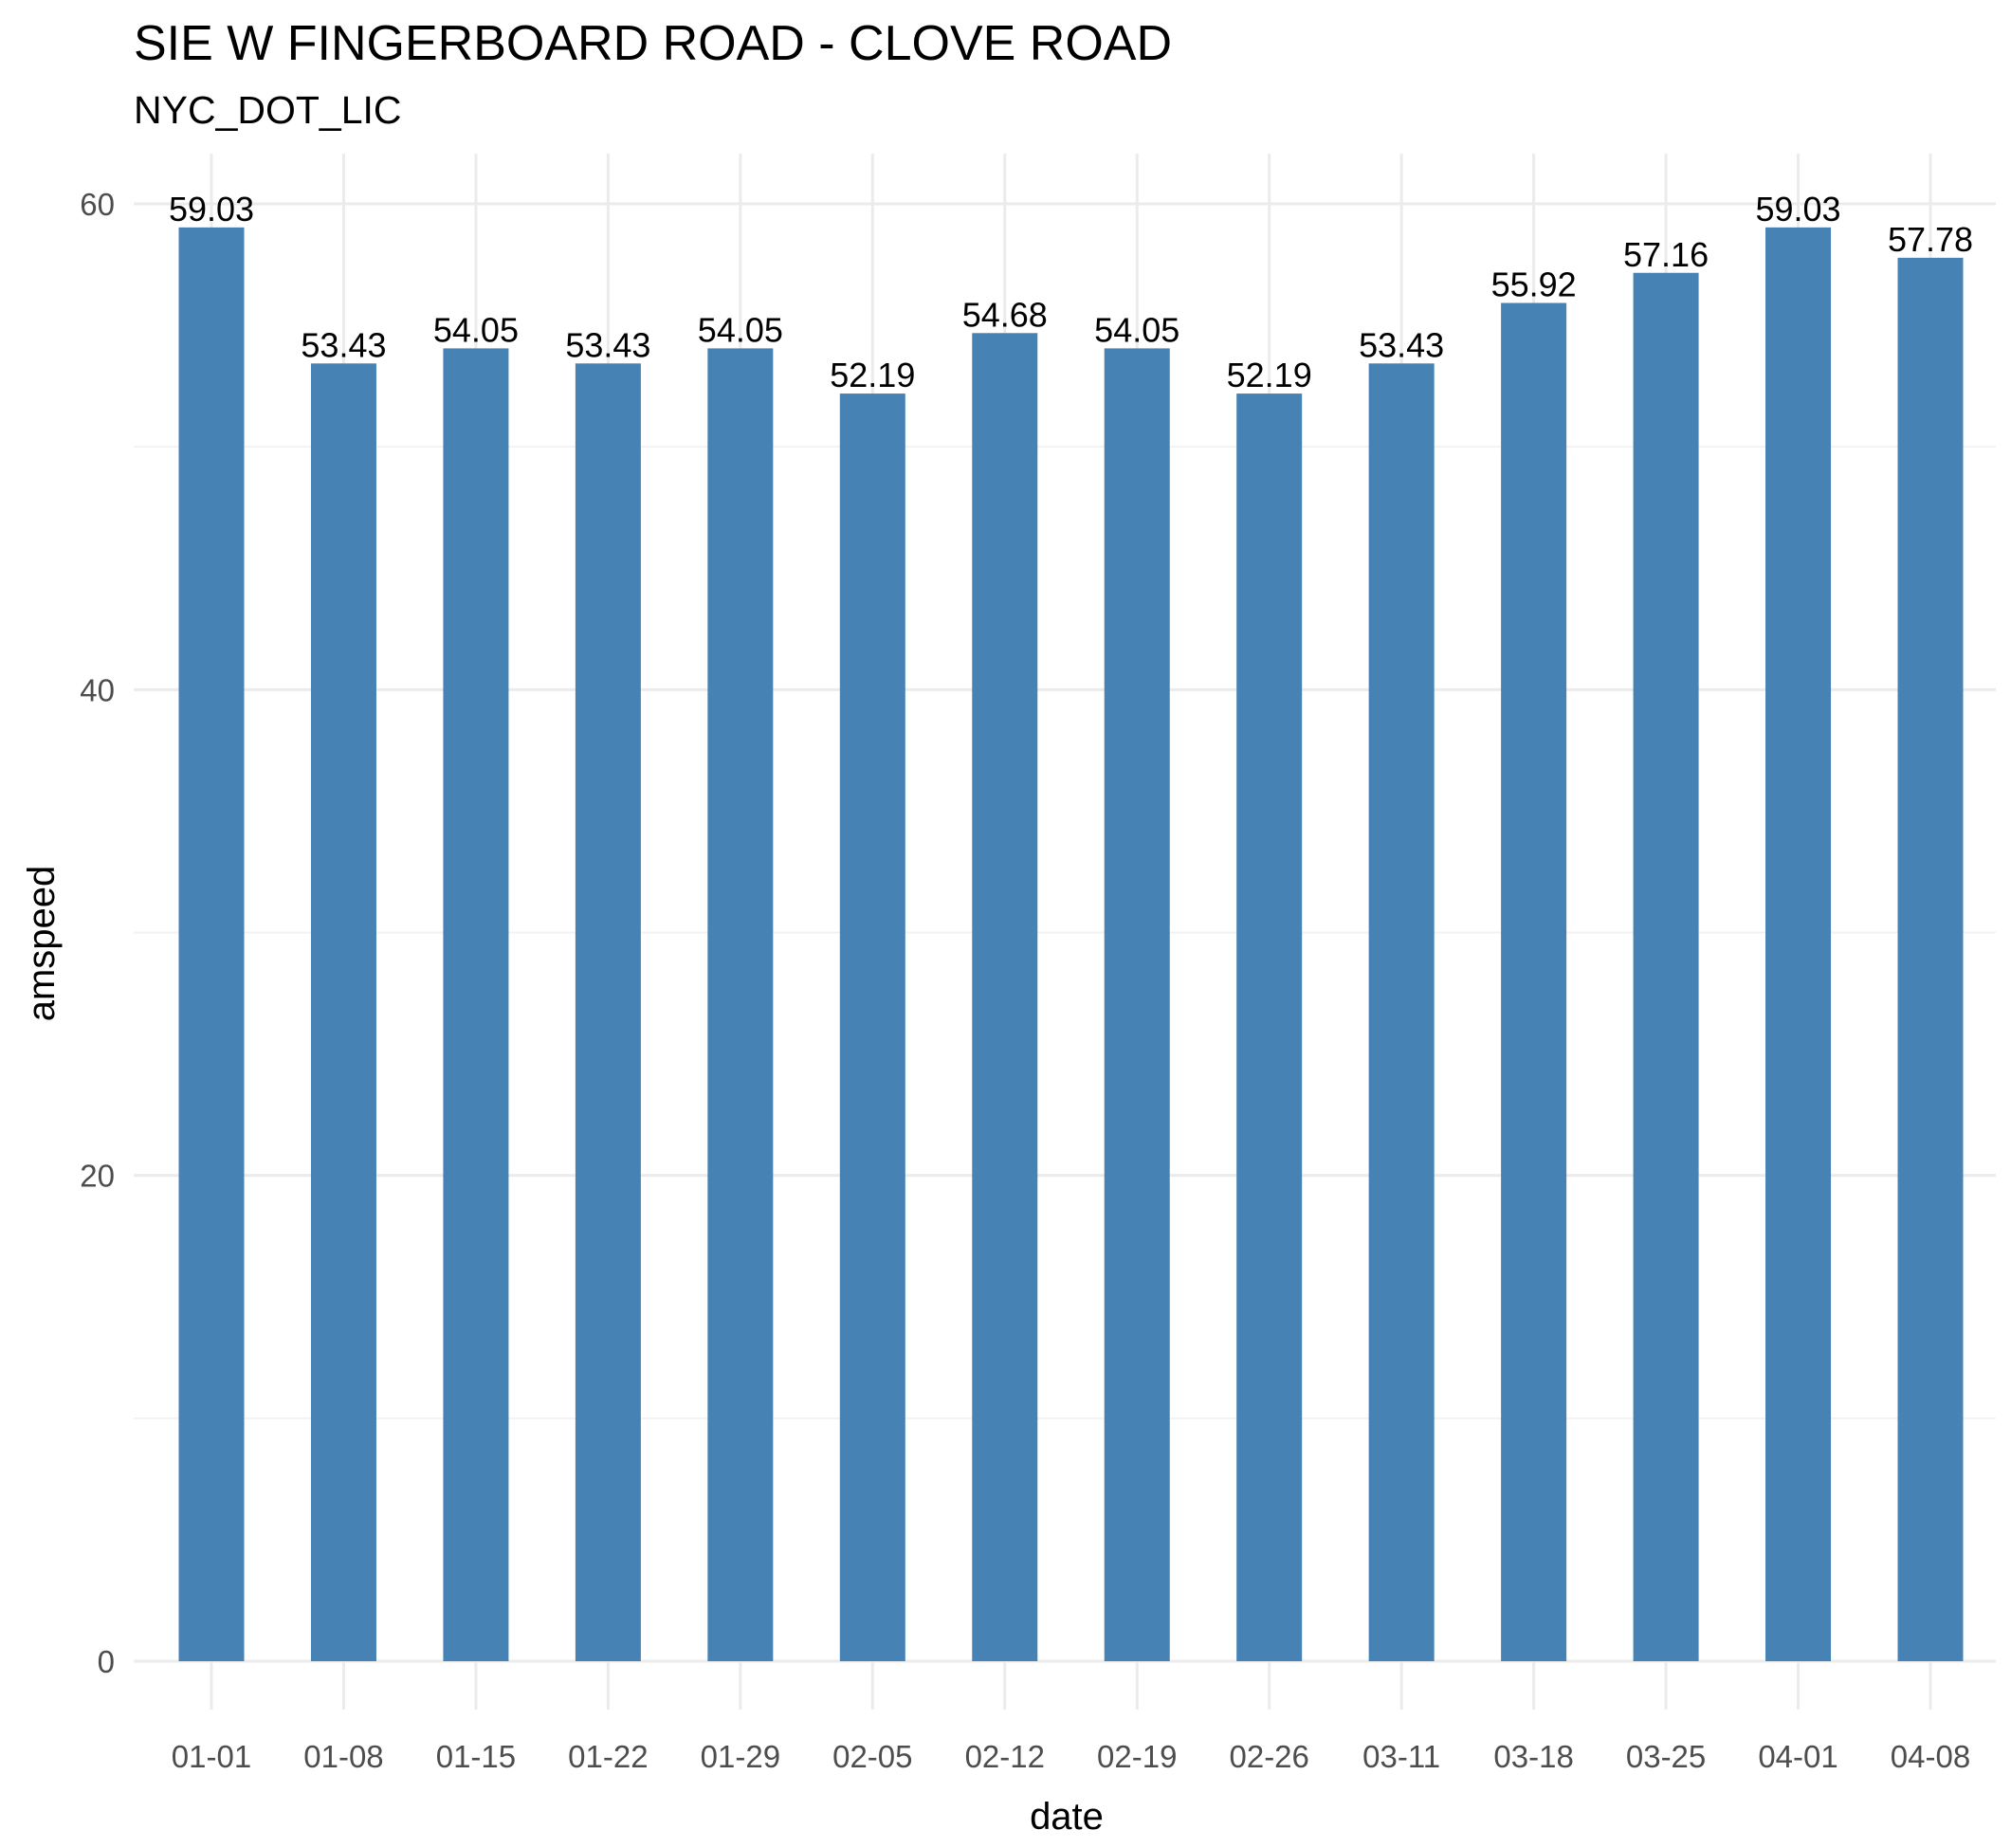 The width and height of the screenshot is (2011, 1848). What do you see at coordinates (1137, 1756) in the screenshot?
I see `x-tick-label: 02-19` at bounding box center [1137, 1756].